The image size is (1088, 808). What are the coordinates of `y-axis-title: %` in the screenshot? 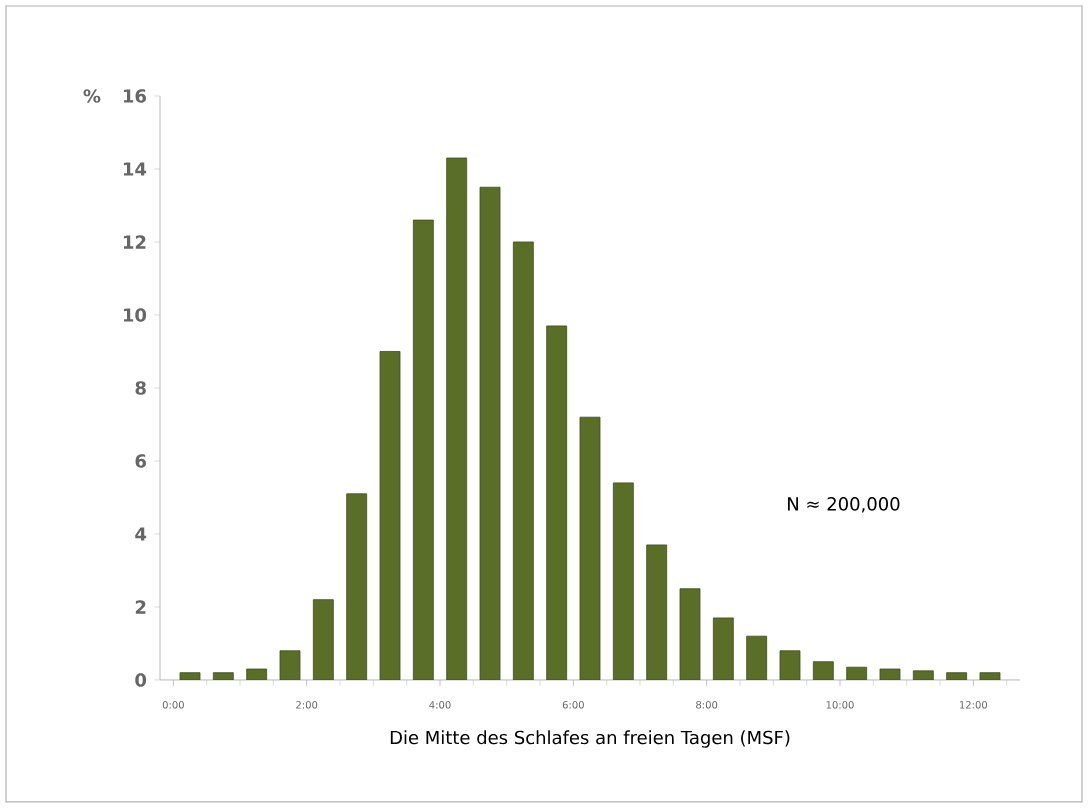 It's located at (92, 96).